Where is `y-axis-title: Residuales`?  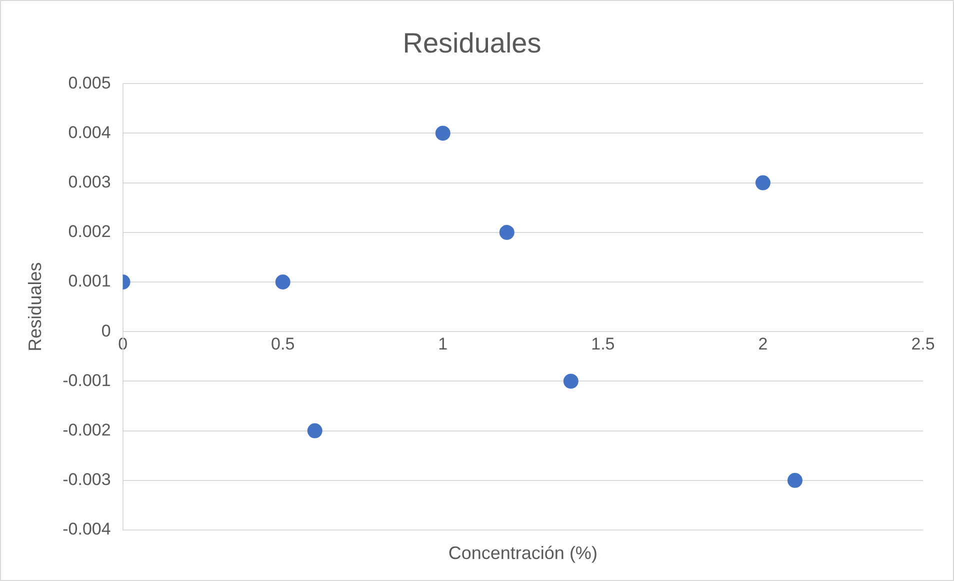
y-axis-title: Residuales is located at coordinates (34, 307).